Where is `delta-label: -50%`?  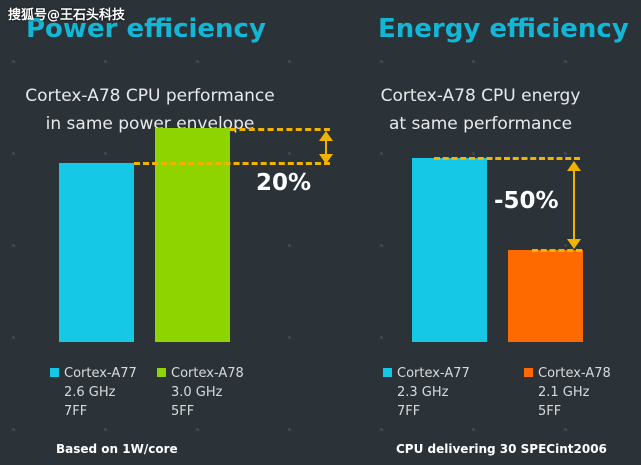 delta-label: -50% is located at coordinates (526, 201).